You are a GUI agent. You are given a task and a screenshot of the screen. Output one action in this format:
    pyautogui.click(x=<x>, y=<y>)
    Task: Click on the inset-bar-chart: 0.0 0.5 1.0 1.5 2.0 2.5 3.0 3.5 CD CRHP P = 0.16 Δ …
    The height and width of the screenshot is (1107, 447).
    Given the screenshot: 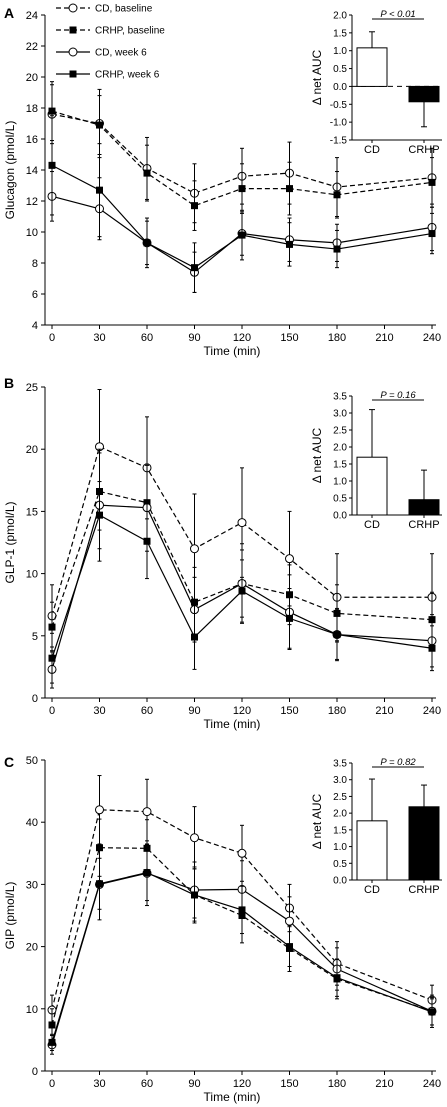 What is the action you would take?
    pyautogui.click(x=376, y=460)
    